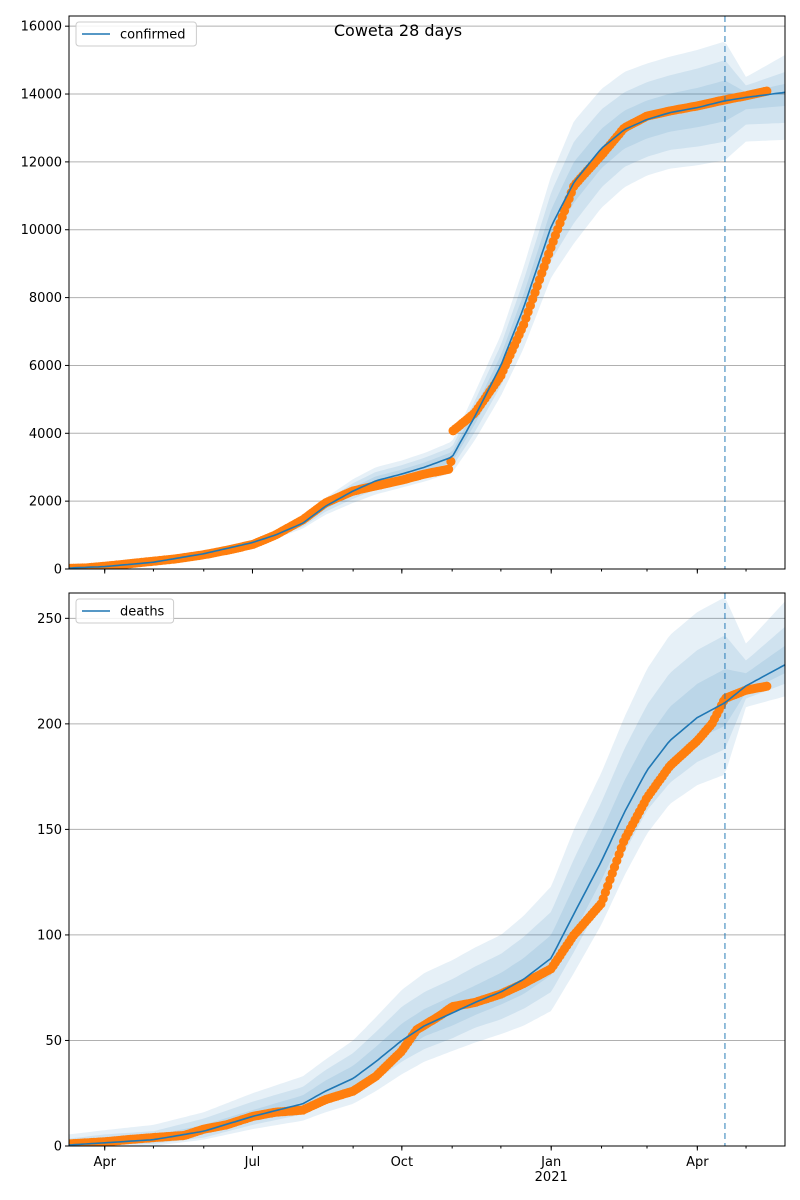 Image resolution: width=800 pixels, height=1200 pixels. What do you see at coordinates (45, 434) in the screenshot?
I see `y-tick-label: 4000` at bounding box center [45, 434].